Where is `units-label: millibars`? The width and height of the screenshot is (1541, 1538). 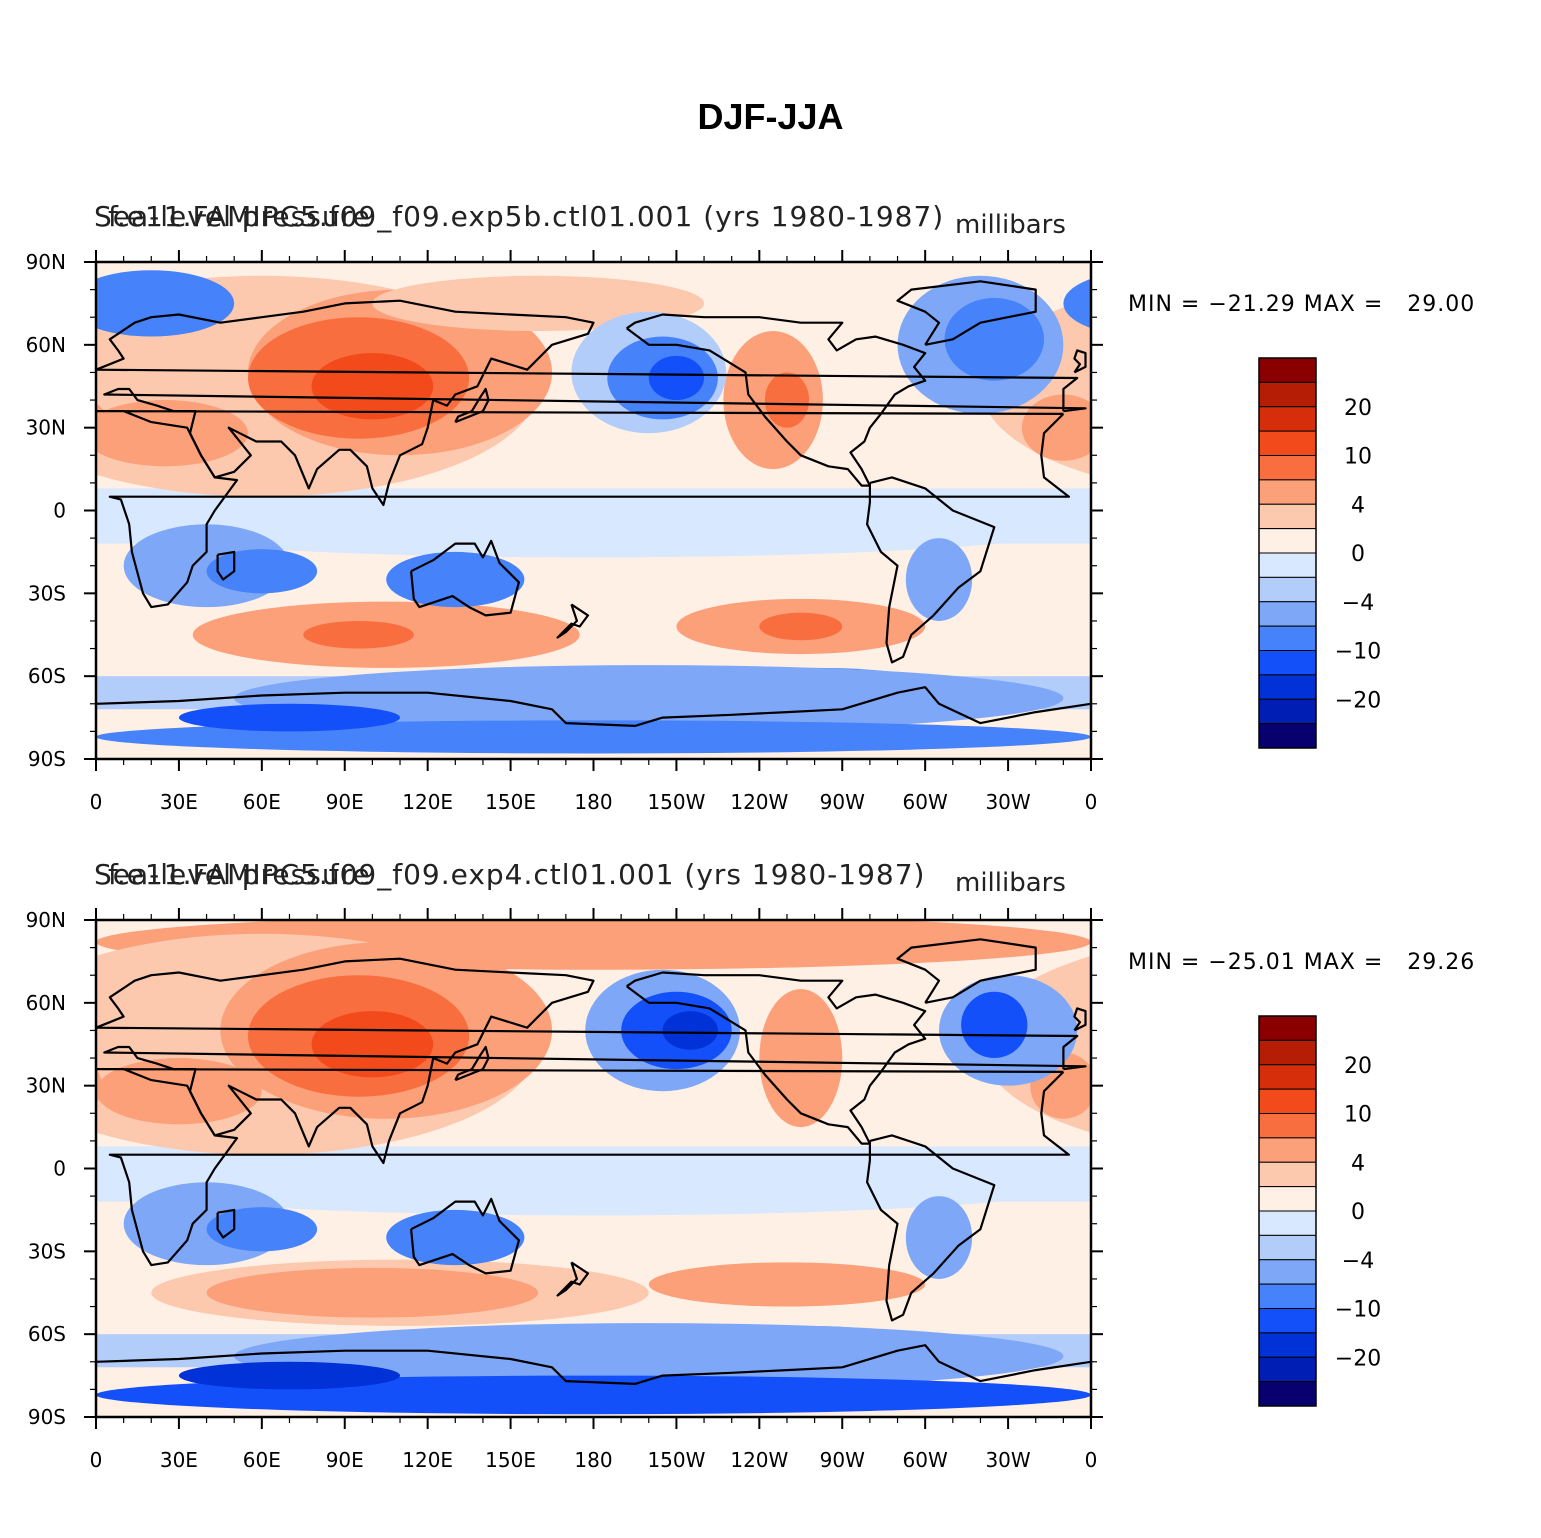
units-label: millibars is located at coordinates (1010, 225).